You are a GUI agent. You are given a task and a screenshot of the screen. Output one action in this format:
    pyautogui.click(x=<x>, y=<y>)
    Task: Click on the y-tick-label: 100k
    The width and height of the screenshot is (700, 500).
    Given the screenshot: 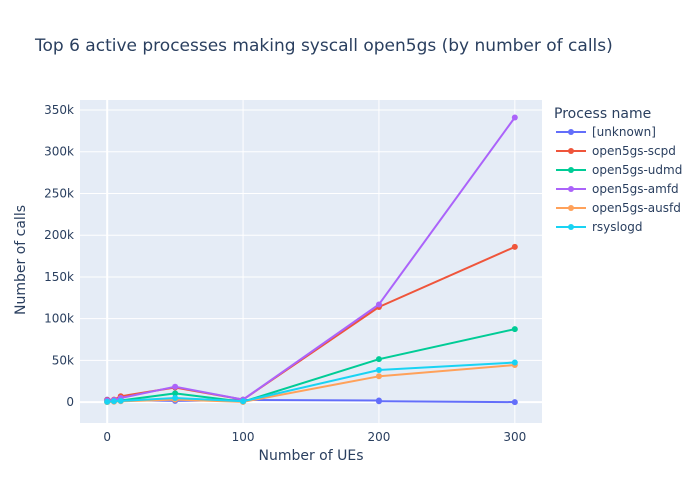 What is the action you would take?
    pyautogui.click(x=59, y=319)
    